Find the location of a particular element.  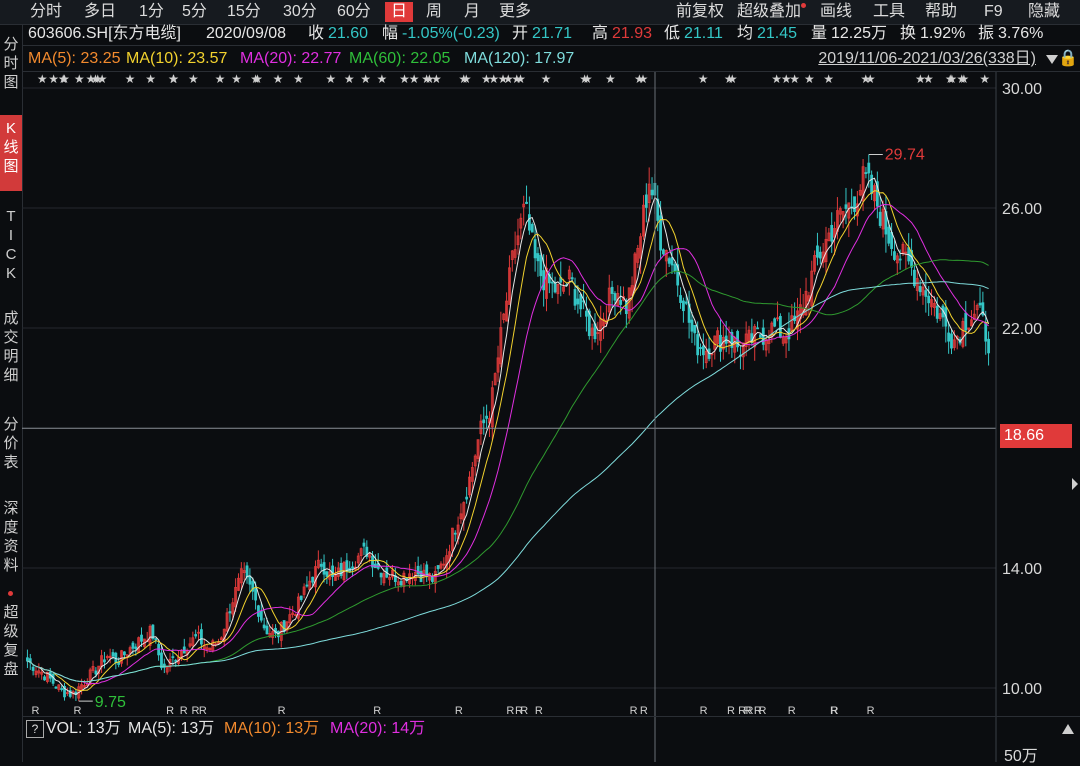

draw-line-button: 画线 is located at coordinates (836, 11).